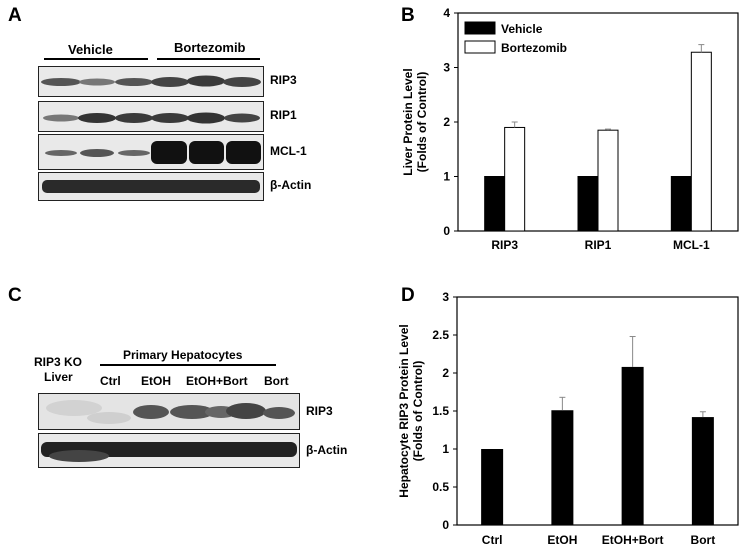 The height and width of the screenshot is (546, 750). What do you see at coordinates (445, 449) in the screenshot?
I see `y-tick-label-d-2: 1` at bounding box center [445, 449].